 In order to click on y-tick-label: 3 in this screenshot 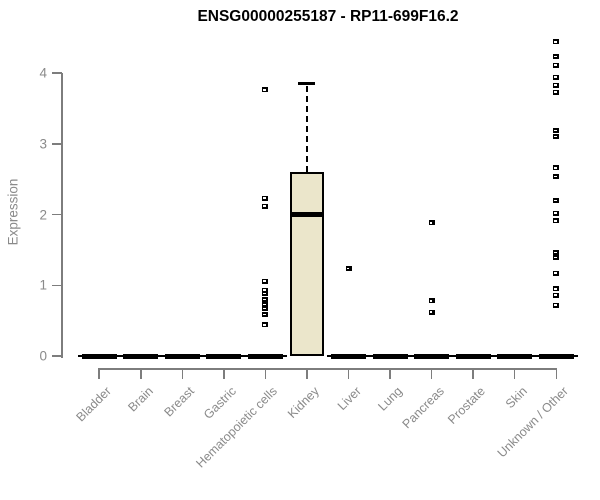, I will do `click(43, 144)`.